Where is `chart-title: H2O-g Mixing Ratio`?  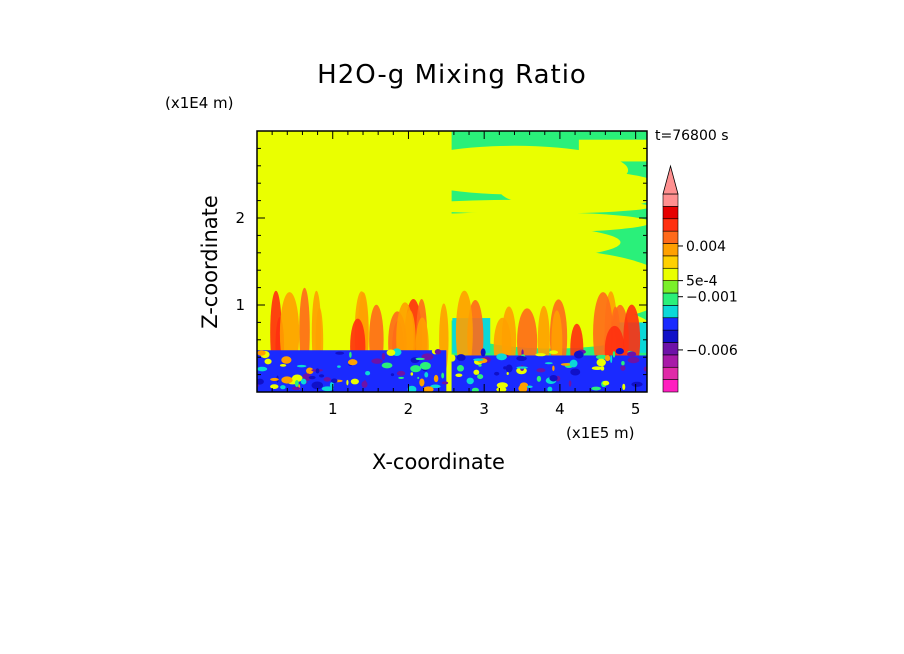 chart-title: H2O-g Mixing Ratio is located at coordinates (452, 75).